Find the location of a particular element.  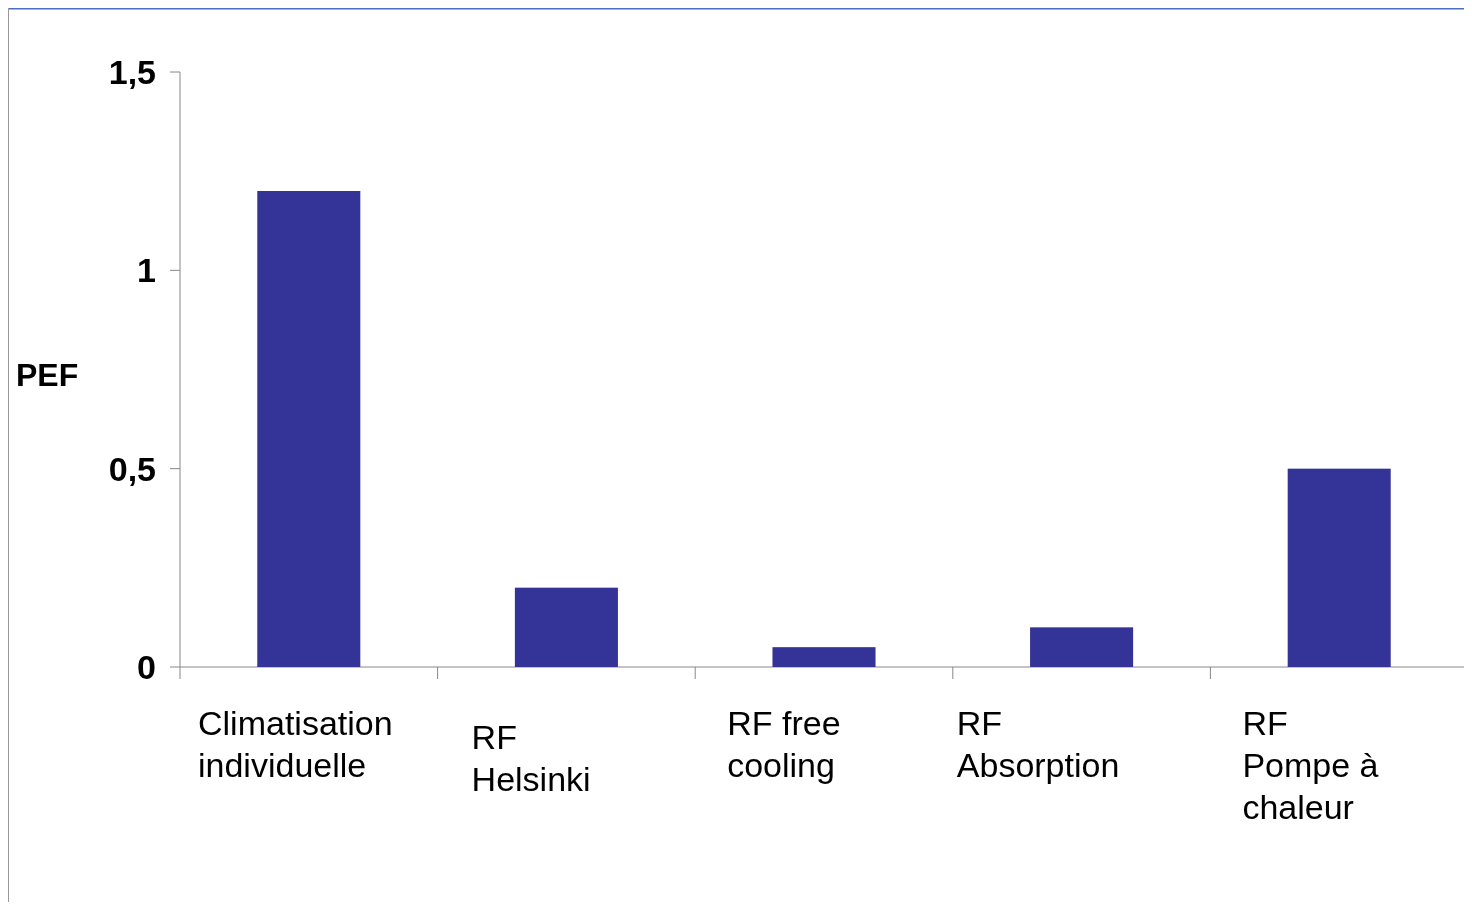

y-tick-label: 1 is located at coordinates (146, 270).